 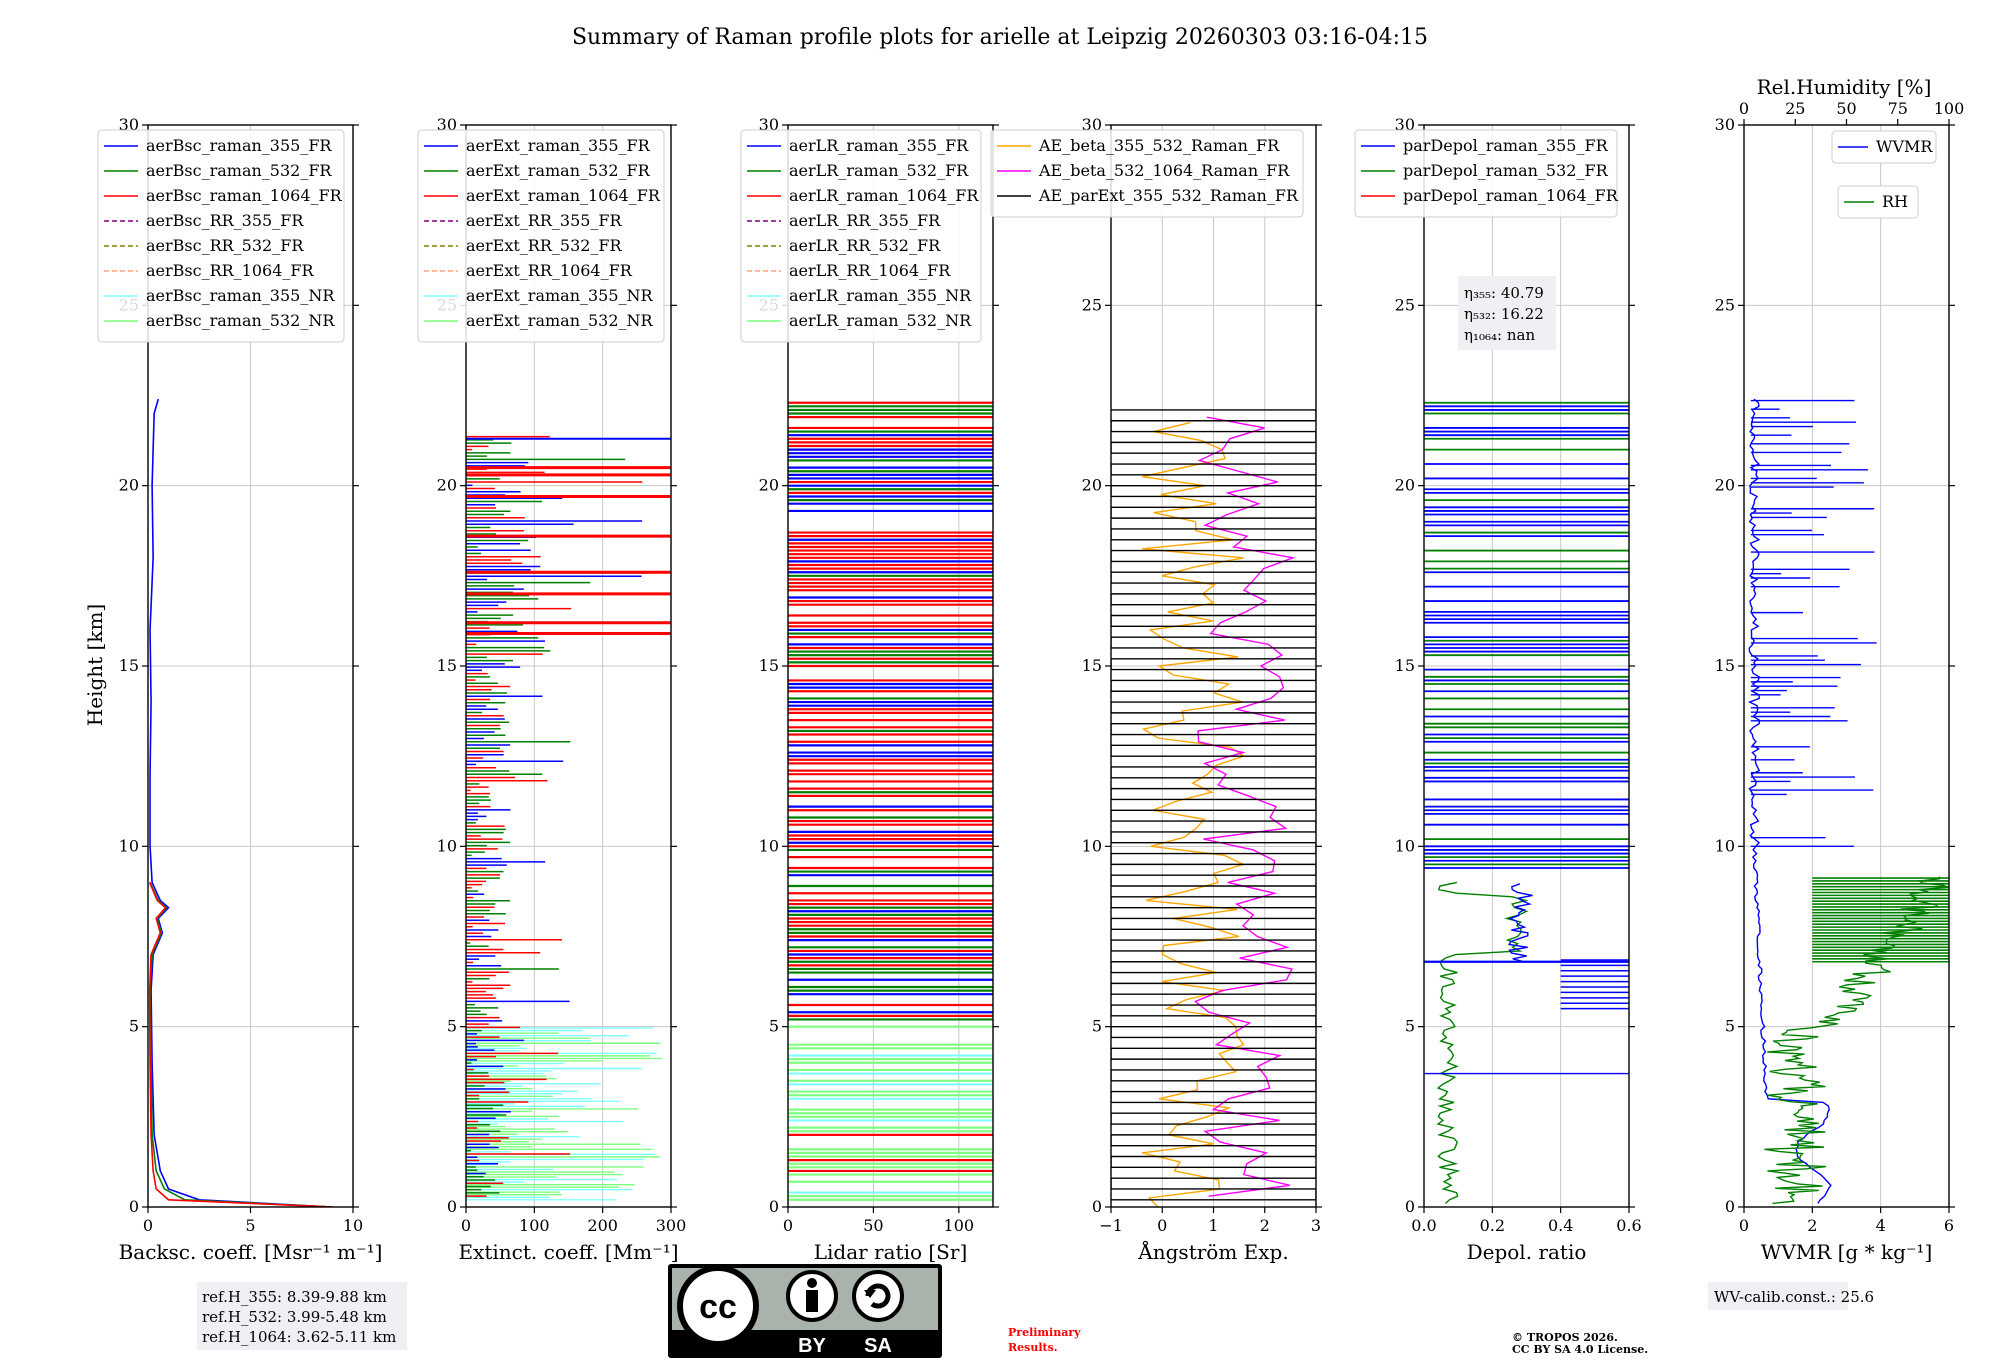 I want to click on x-tick-label: 200, so click(x=602, y=1225).